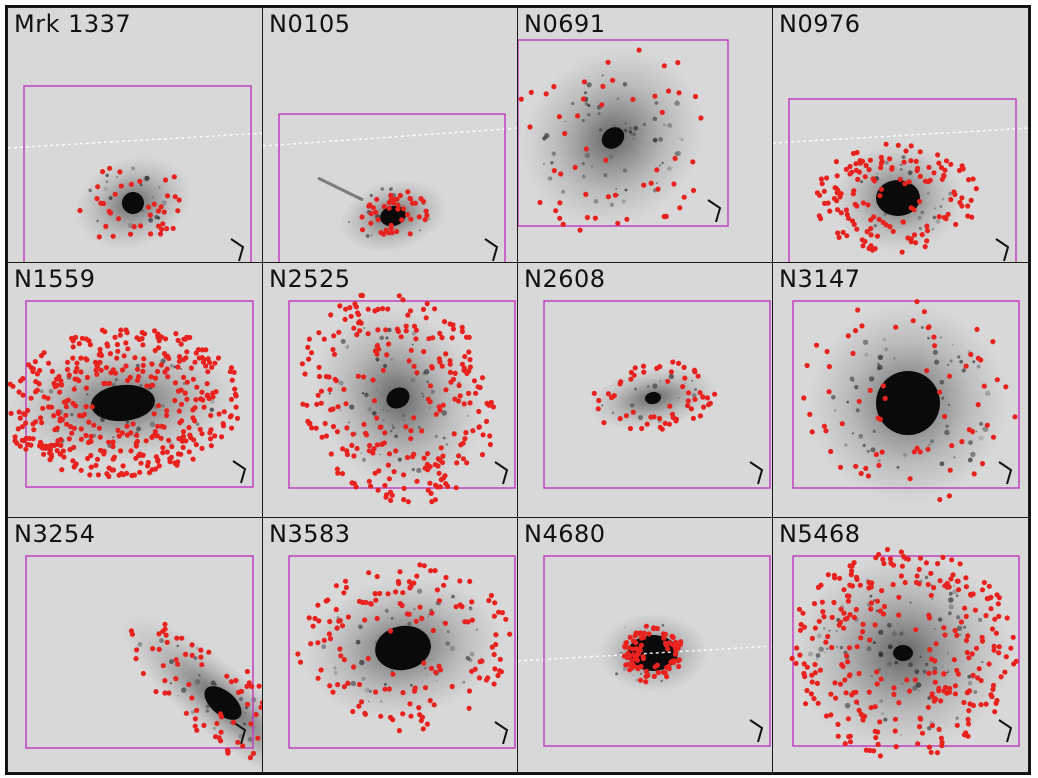 The width and height of the screenshot is (1038, 778). I want to click on galaxy-image, so click(144, 663).